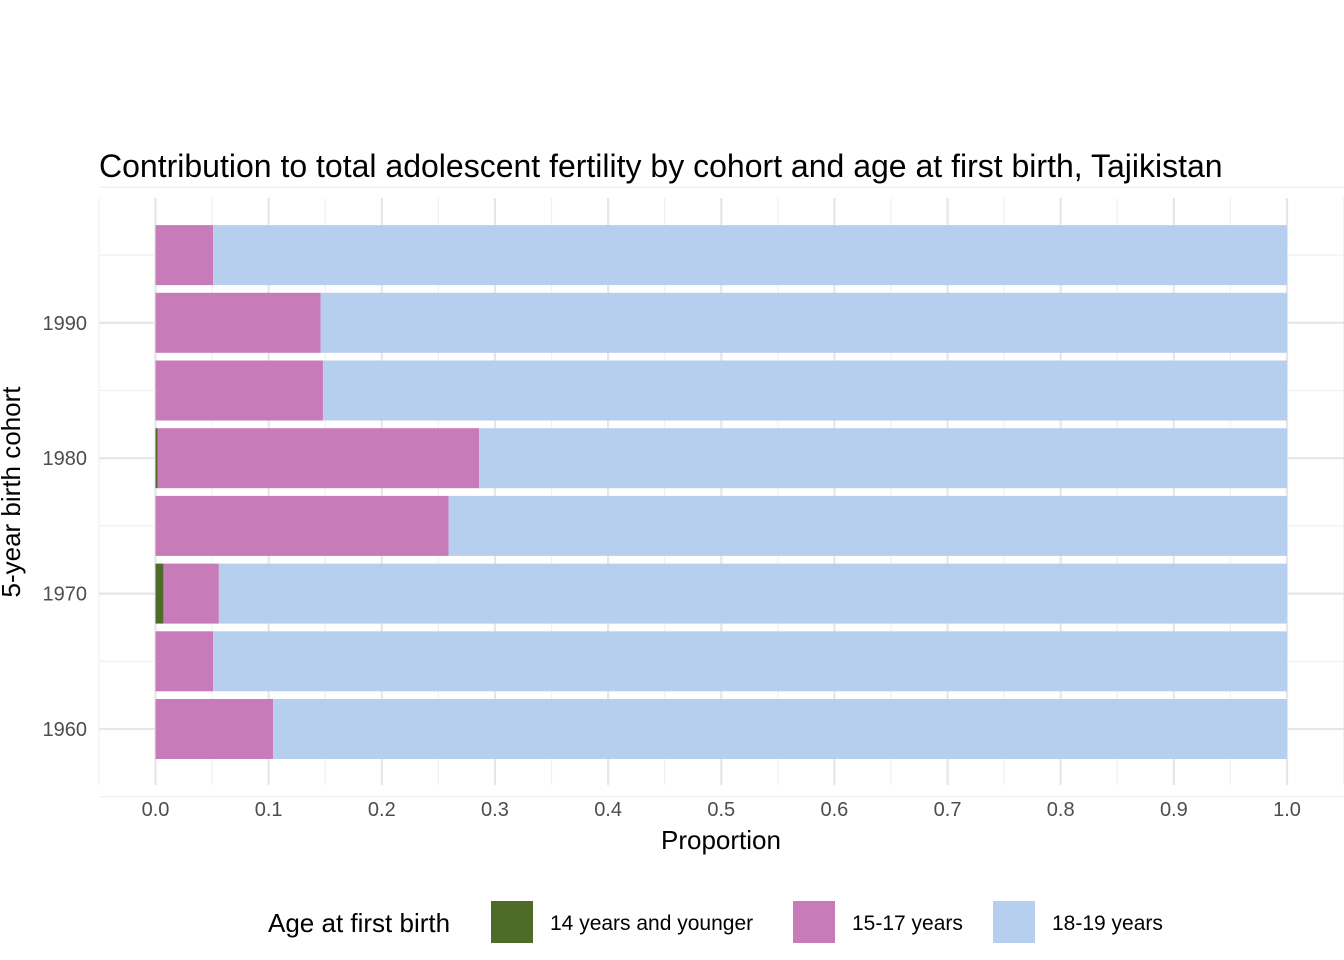  What do you see at coordinates (65, 324) in the screenshot?
I see `y-tick-label: 1990` at bounding box center [65, 324].